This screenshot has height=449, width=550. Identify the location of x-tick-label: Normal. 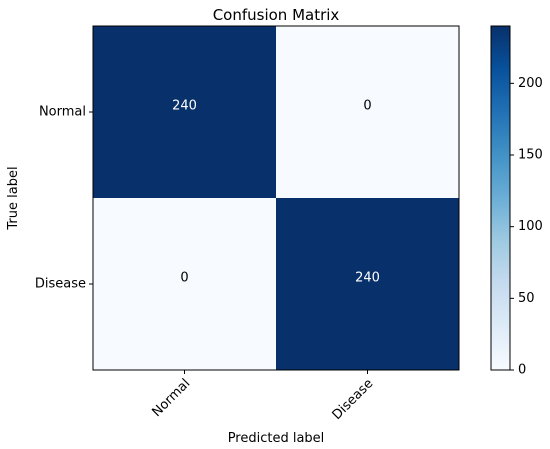
(171, 398).